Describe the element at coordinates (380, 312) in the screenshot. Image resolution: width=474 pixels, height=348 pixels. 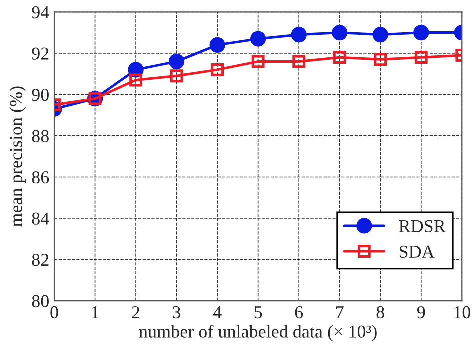
I see `x-tick-label: 8` at that location.